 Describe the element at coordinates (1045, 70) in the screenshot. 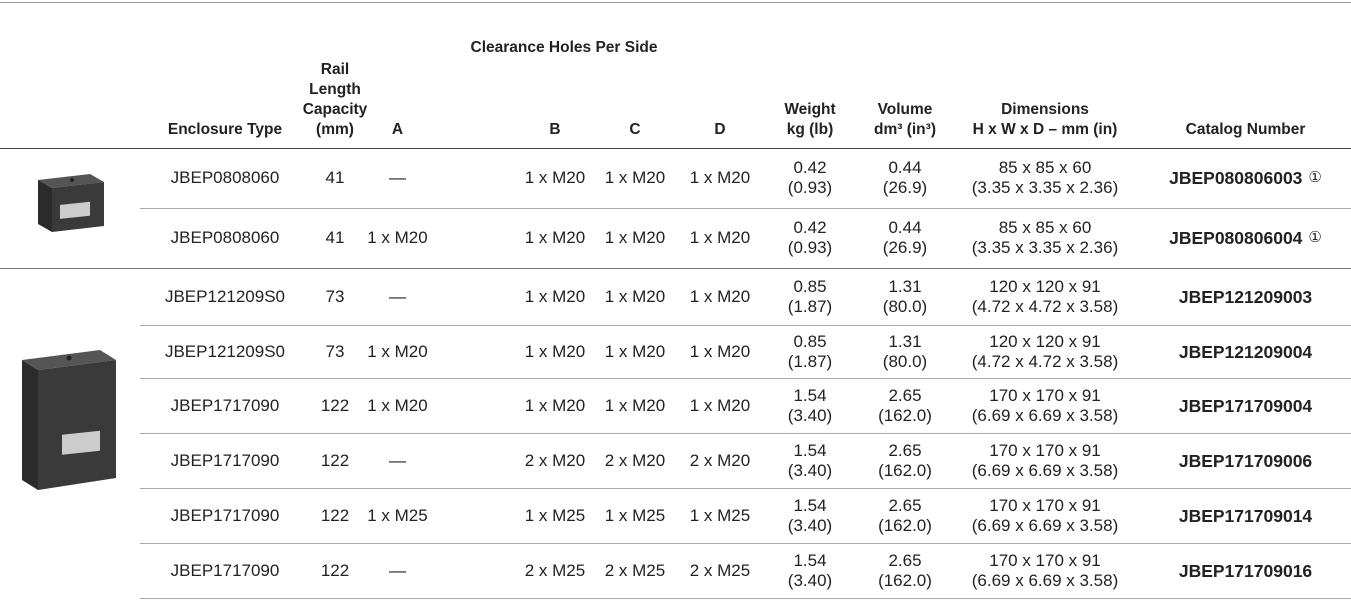

I see `column-header: Dimensions H x W x D – mm (in)` at that location.